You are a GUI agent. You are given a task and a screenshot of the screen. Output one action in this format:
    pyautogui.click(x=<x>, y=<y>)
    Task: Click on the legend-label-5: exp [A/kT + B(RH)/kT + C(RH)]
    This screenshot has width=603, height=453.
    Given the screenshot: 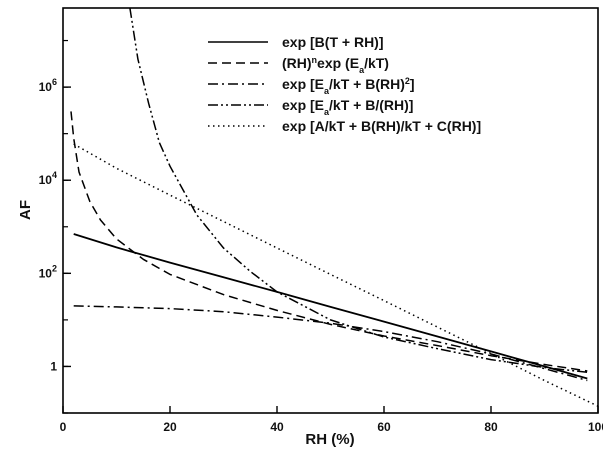 What is the action you would take?
    pyautogui.click(x=381, y=126)
    